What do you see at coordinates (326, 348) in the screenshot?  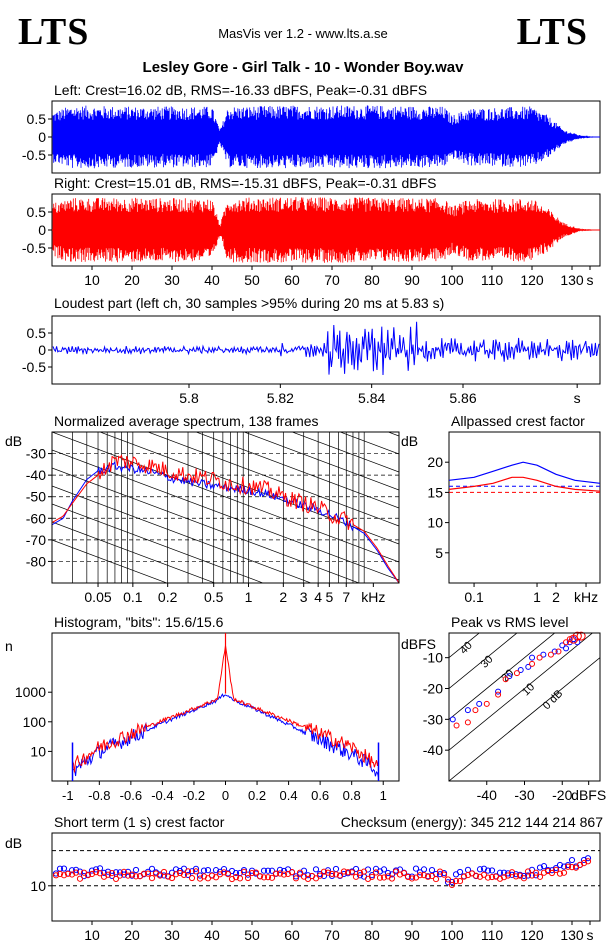 I see `loudest-part-signal` at bounding box center [326, 348].